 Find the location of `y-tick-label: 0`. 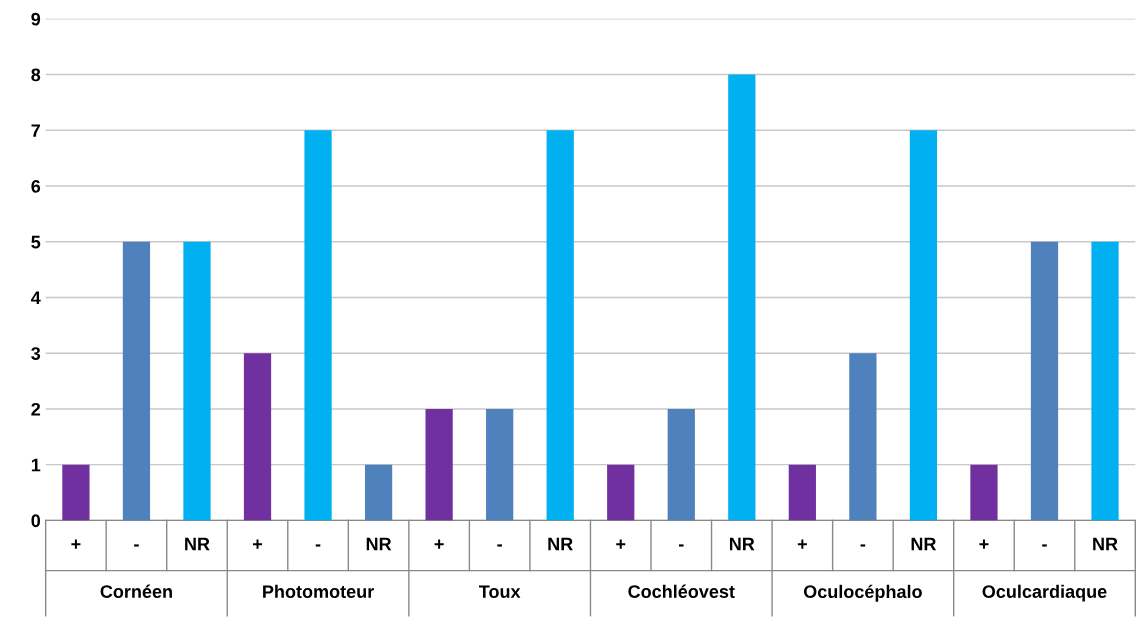

y-tick-label: 0 is located at coordinates (36, 521).